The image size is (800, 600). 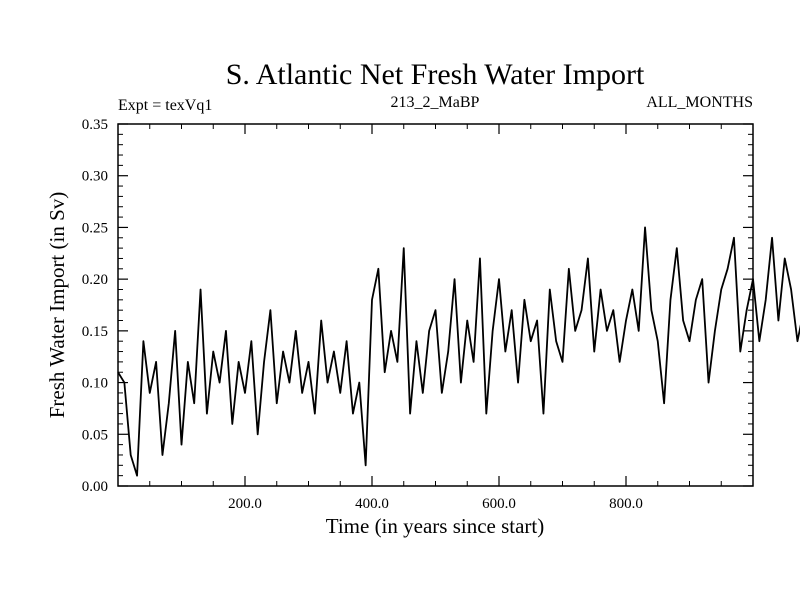 What do you see at coordinates (95, 487) in the screenshot?
I see `y-tick-label: 0.00` at bounding box center [95, 487].